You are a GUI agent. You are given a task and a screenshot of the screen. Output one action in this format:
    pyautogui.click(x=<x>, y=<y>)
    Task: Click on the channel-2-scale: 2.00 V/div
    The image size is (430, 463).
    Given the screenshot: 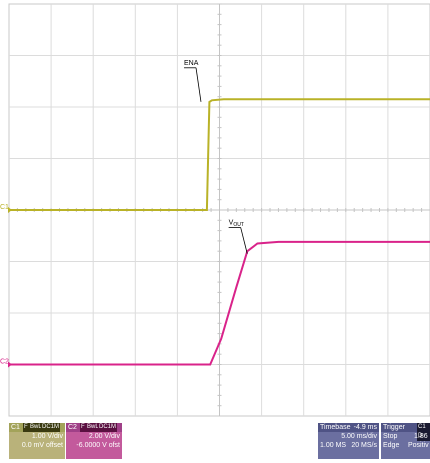 What is the action you would take?
    pyautogui.click(x=104, y=436)
    